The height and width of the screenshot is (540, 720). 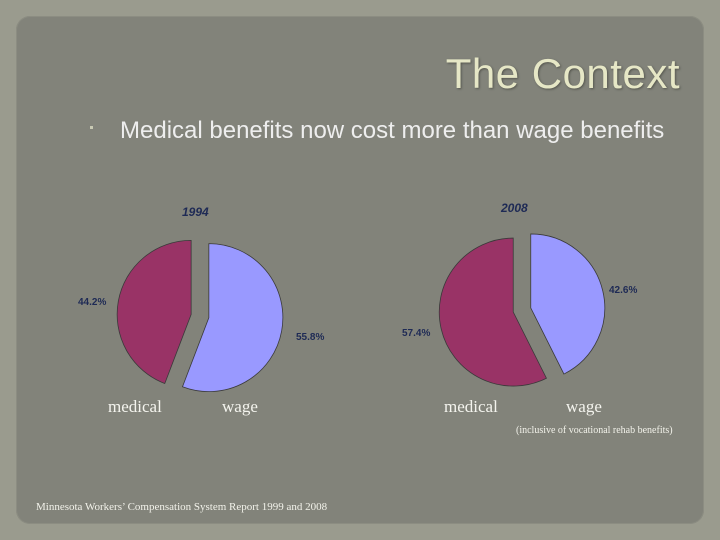 I want to click on slide-title: The Context, so click(x=562, y=73).